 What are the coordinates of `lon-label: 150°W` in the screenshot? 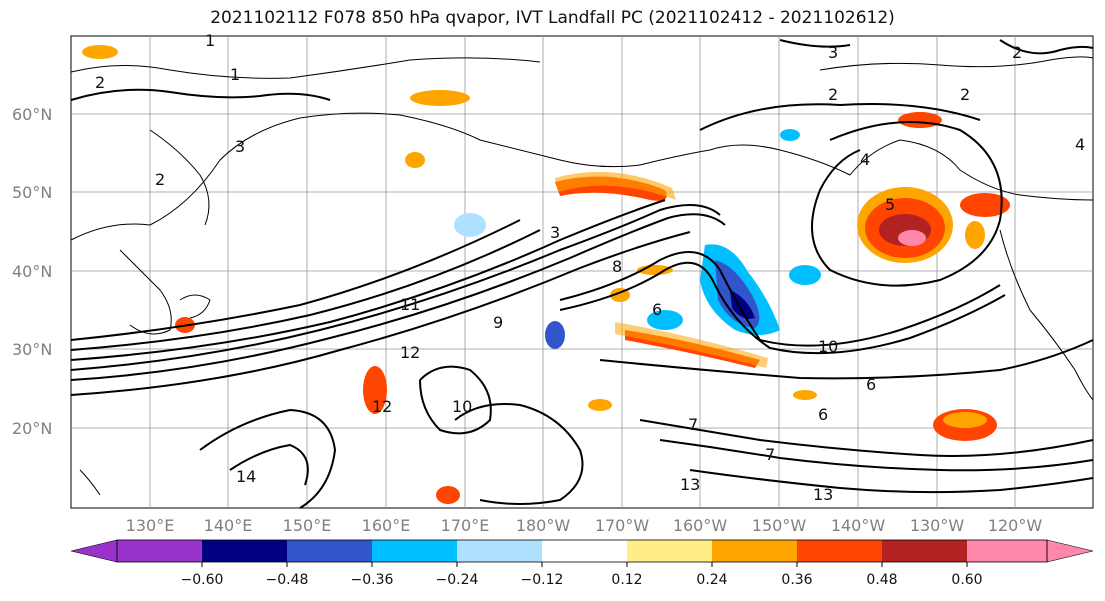 It's located at (779, 525).